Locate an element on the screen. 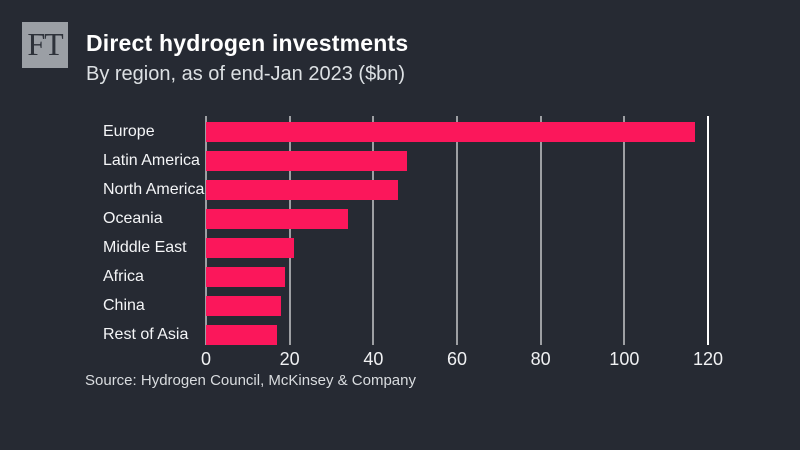 This screenshot has height=450, width=800. category-label: North America is located at coordinates (154, 189).